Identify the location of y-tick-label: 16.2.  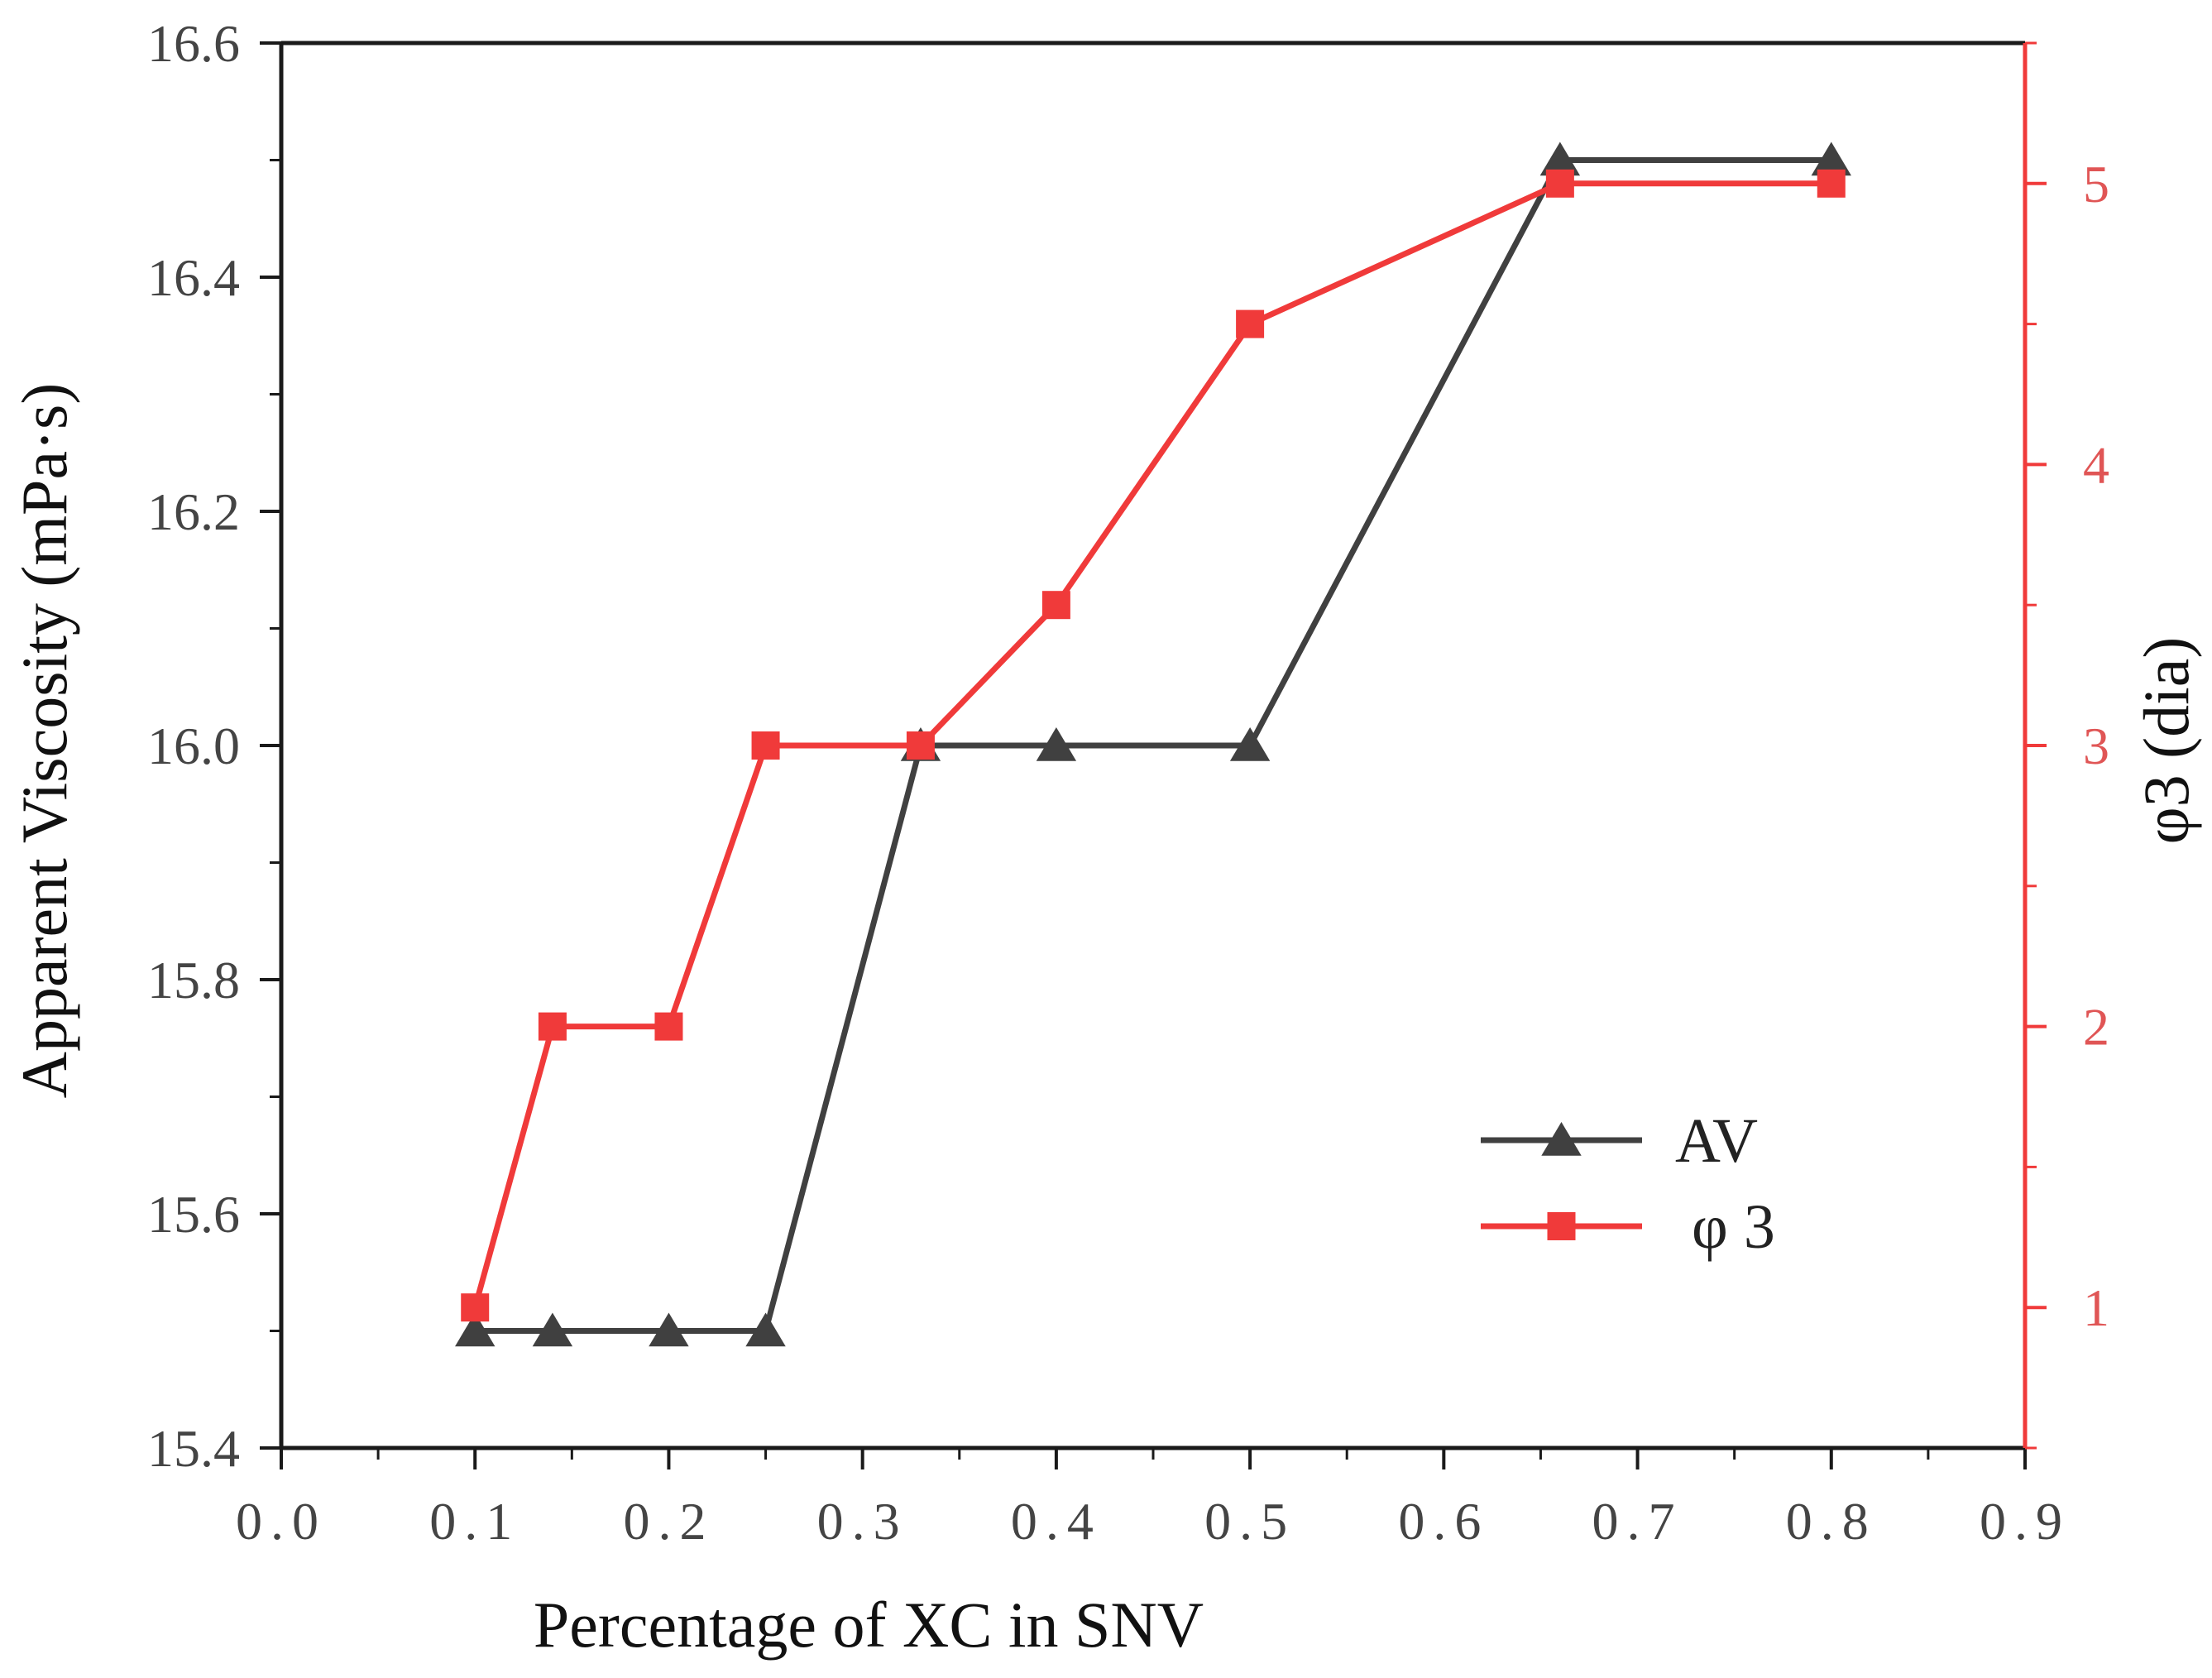
(193, 511).